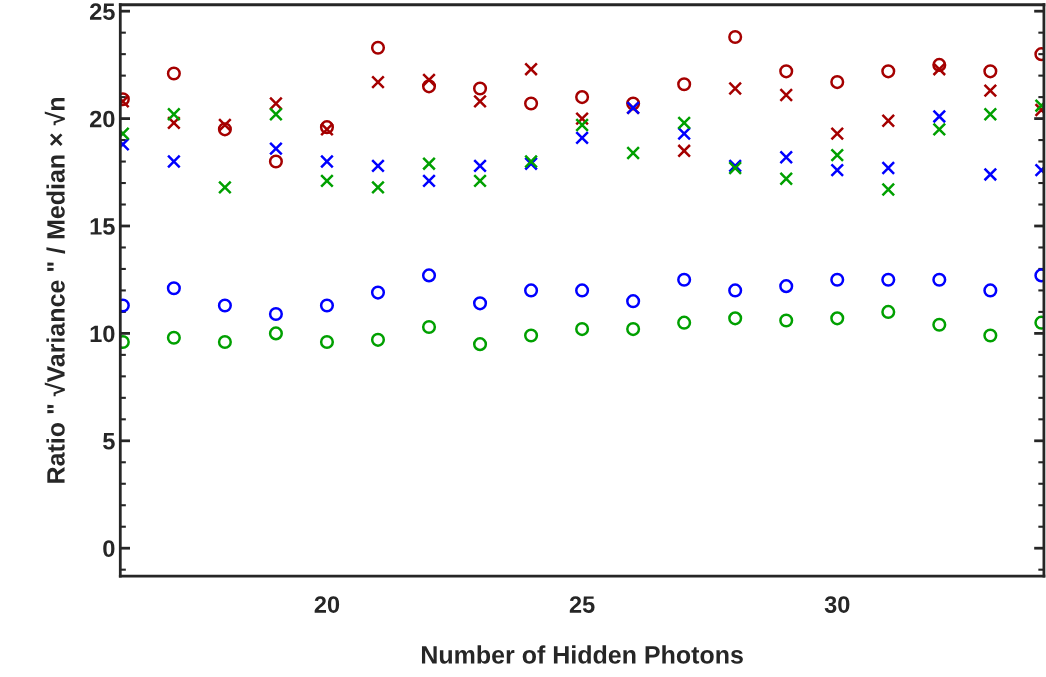 The height and width of the screenshot is (677, 1046). Describe the element at coordinates (109, 548) in the screenshot. I see `y-tick-label: 0` at that location.